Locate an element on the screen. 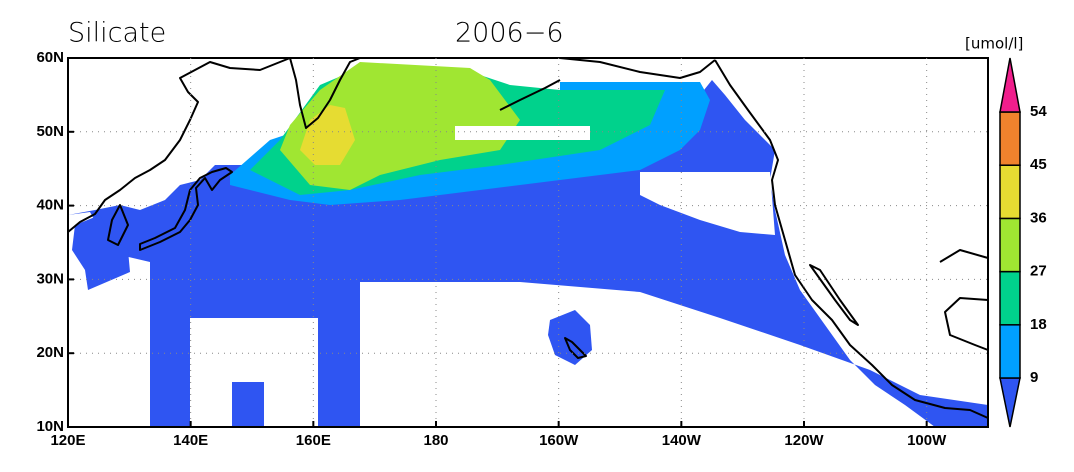 This screenshot has width=1074, height=472. hawaii is located at coordinates (575, 348).